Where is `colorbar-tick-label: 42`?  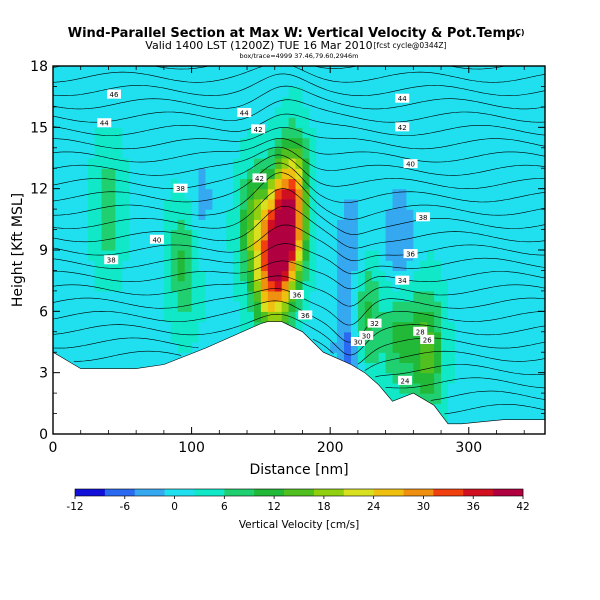 colorbar-tick-label: 42 is located at coordinates (522, 507).